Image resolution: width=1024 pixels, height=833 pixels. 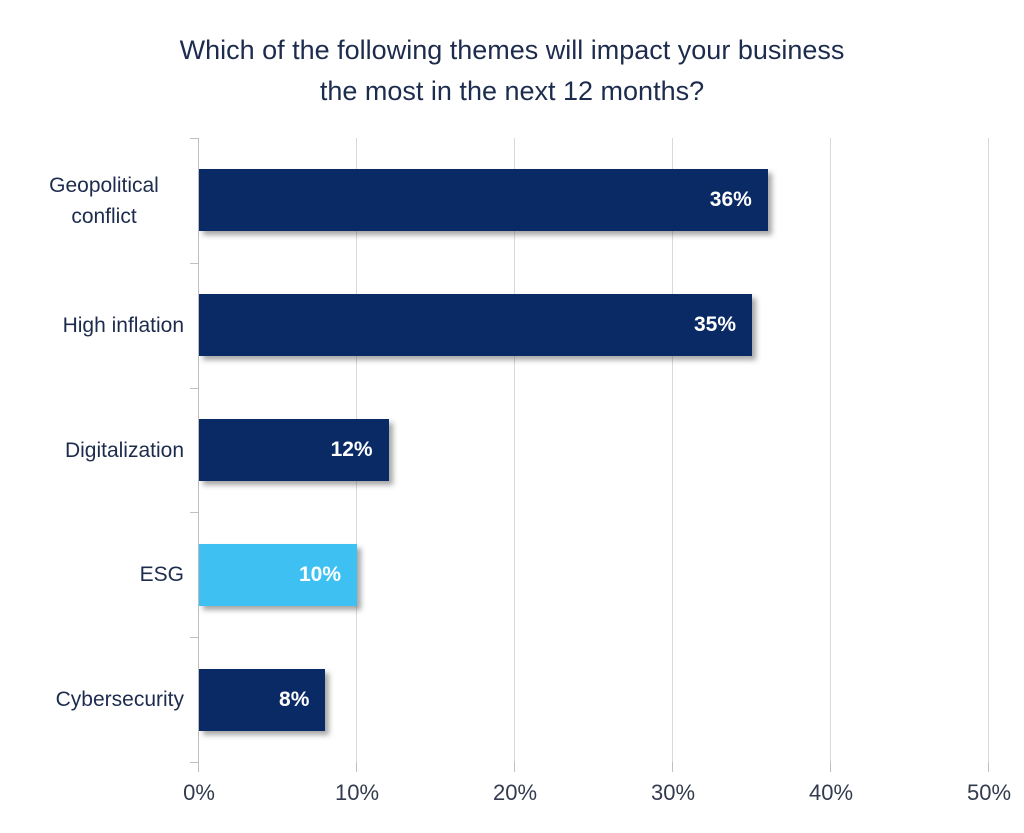 I want to click on category-label: Geopolitical conflict, so click(x=104, y=200).